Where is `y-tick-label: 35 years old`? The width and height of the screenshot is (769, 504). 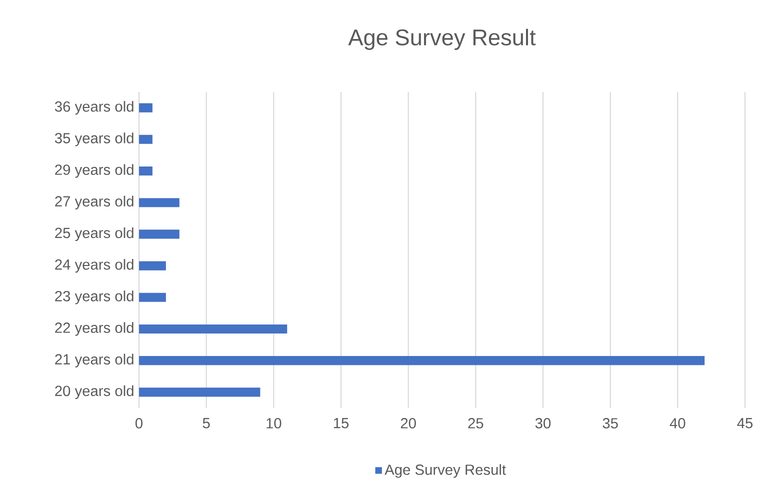 y-tick-label: 35 years old is located at coordinates (94, 139).